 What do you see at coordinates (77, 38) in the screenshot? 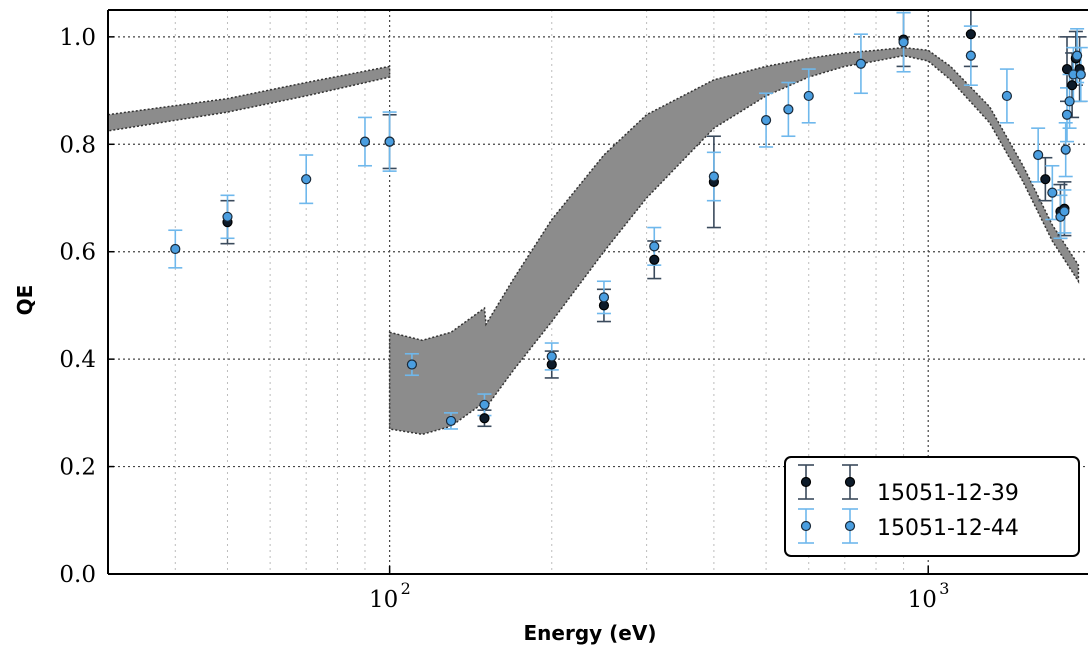
I see `y-tick-label: 1.0` at bounding box center [77, 38].